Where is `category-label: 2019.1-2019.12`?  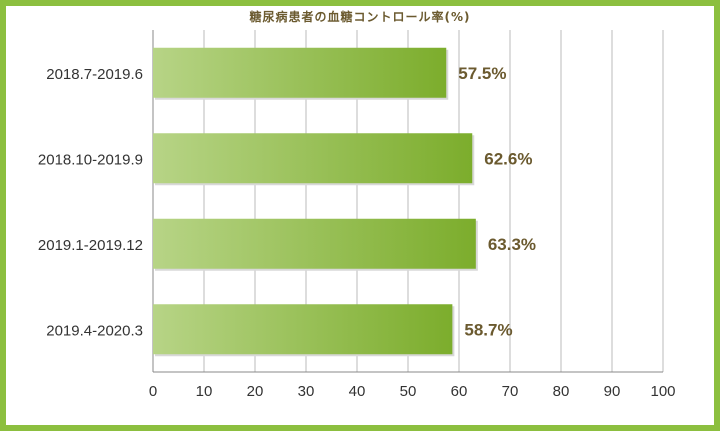 category-label: 2019.1-2019.12 is located at coordinates (90, 245).